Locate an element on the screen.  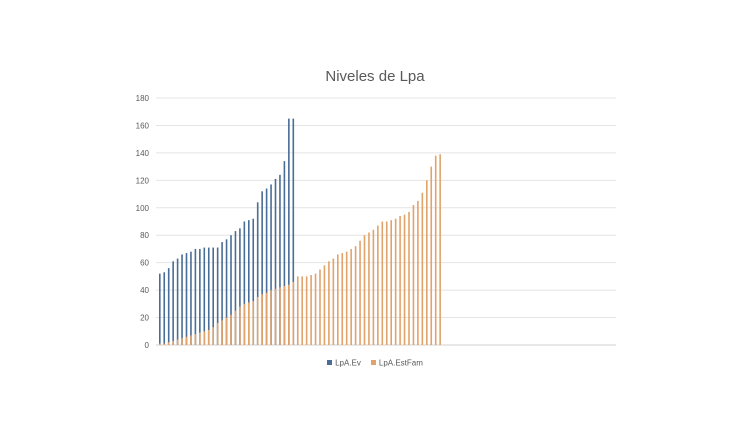
legend-item: LpA.Ev is located at coordinates (344, 362).